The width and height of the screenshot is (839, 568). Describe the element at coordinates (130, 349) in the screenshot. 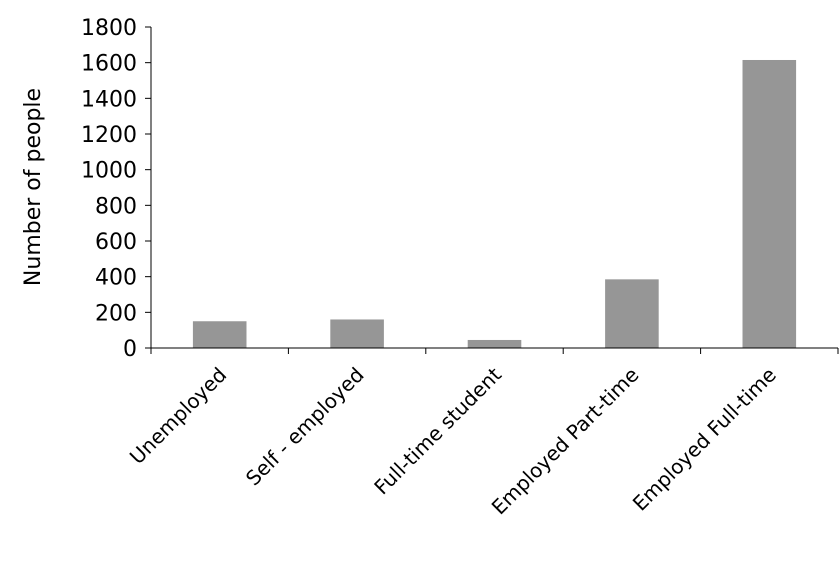

I see `y-tick-label: 0` at that location.